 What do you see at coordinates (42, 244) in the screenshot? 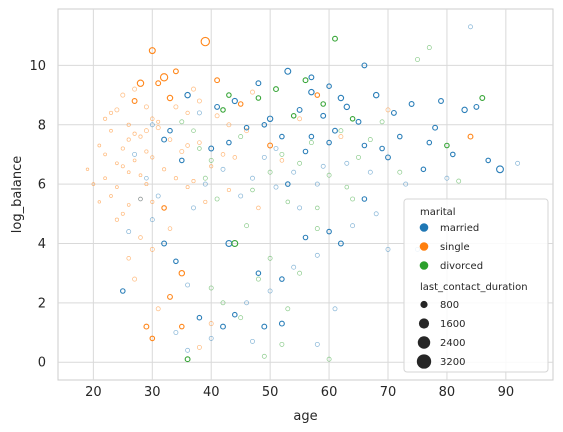
I see `y-tick-label: 4` at bounding box center [42, 244].